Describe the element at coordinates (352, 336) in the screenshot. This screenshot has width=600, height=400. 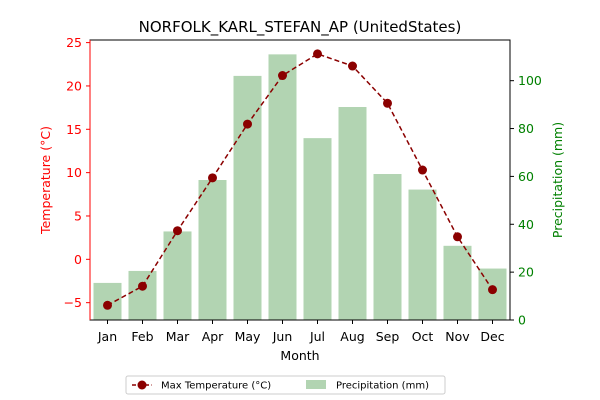
I see `x-tick-label: Aug` at that location.